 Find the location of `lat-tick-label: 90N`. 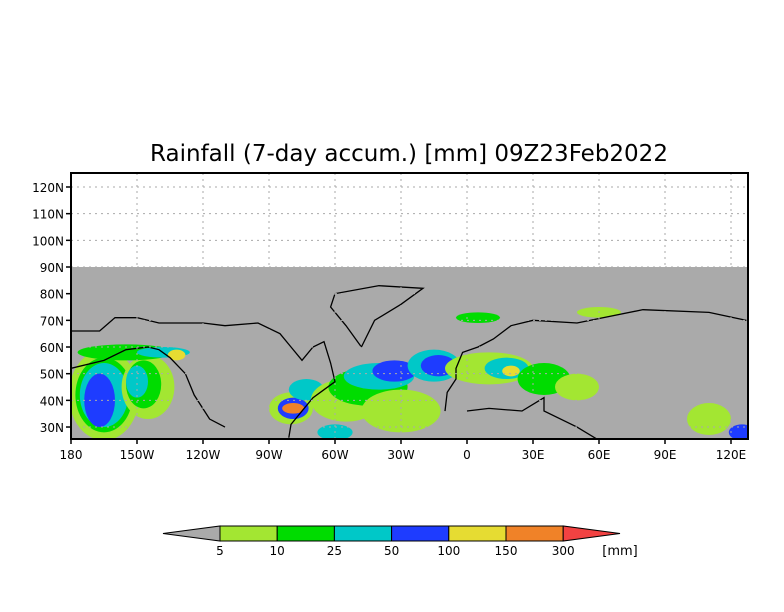

lat-tick-label: 90N is located at coordinates (52, 268).